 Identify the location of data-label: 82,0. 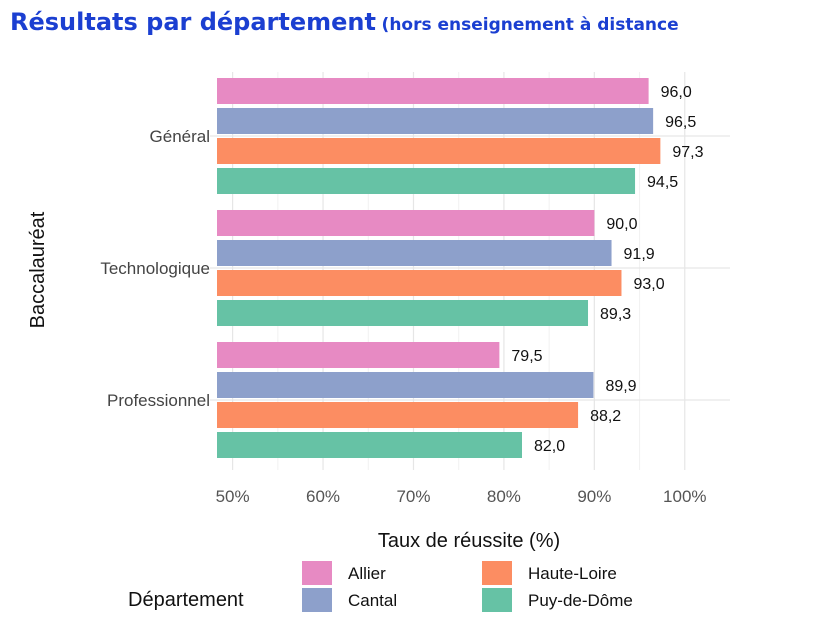
(549, 446).